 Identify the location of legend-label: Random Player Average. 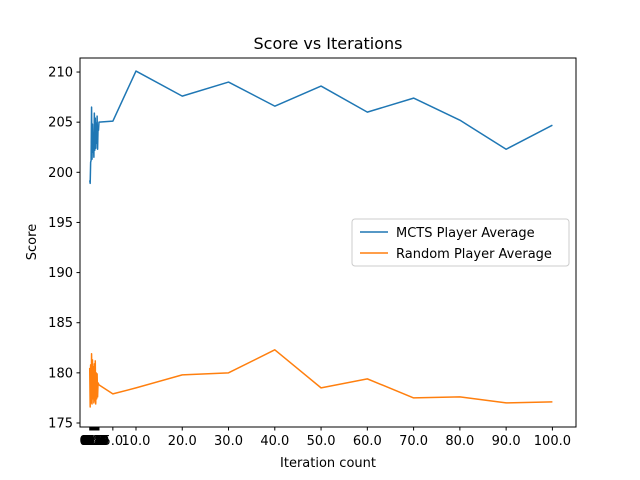
(474, 254).